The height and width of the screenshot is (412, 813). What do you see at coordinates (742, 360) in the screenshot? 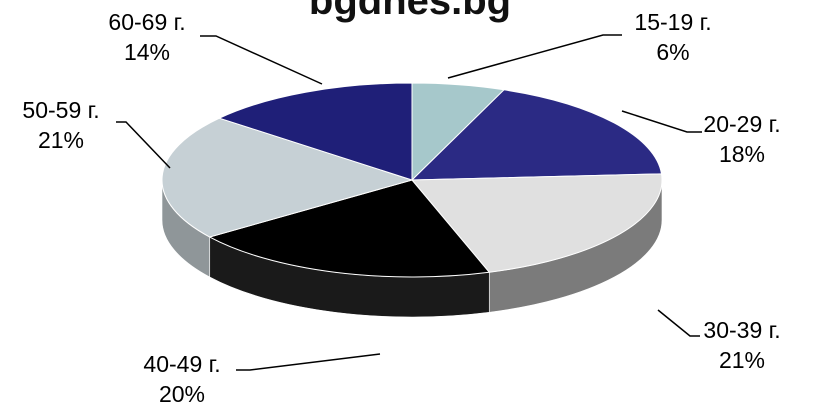
I see `slice-value-30-39: 21%` at bounding box center [742, 360].